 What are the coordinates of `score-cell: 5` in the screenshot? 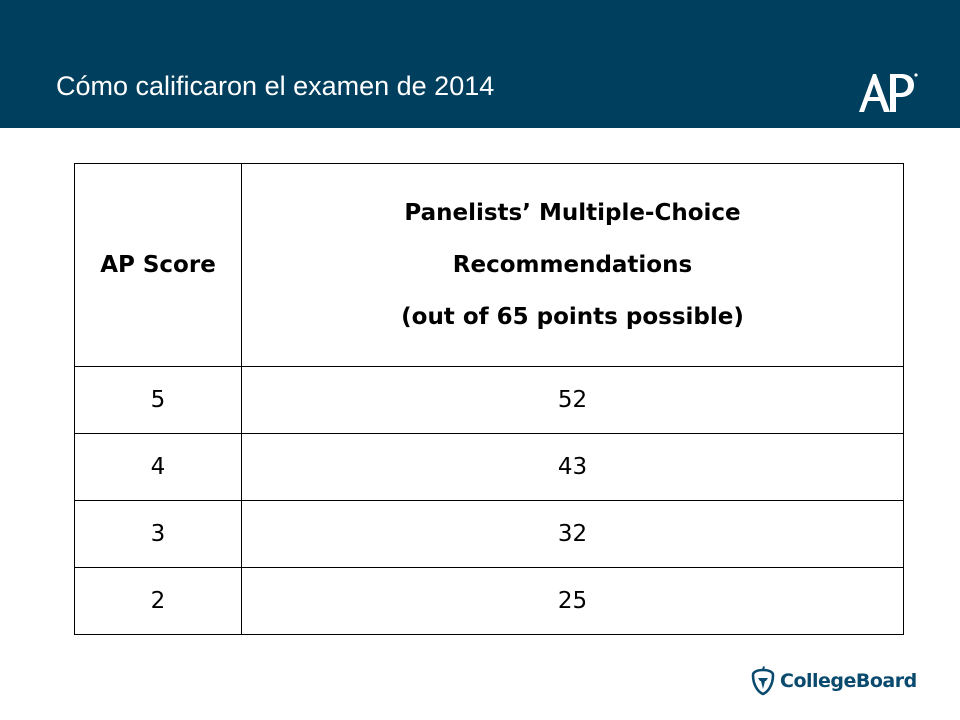 It's located at (158, 400).